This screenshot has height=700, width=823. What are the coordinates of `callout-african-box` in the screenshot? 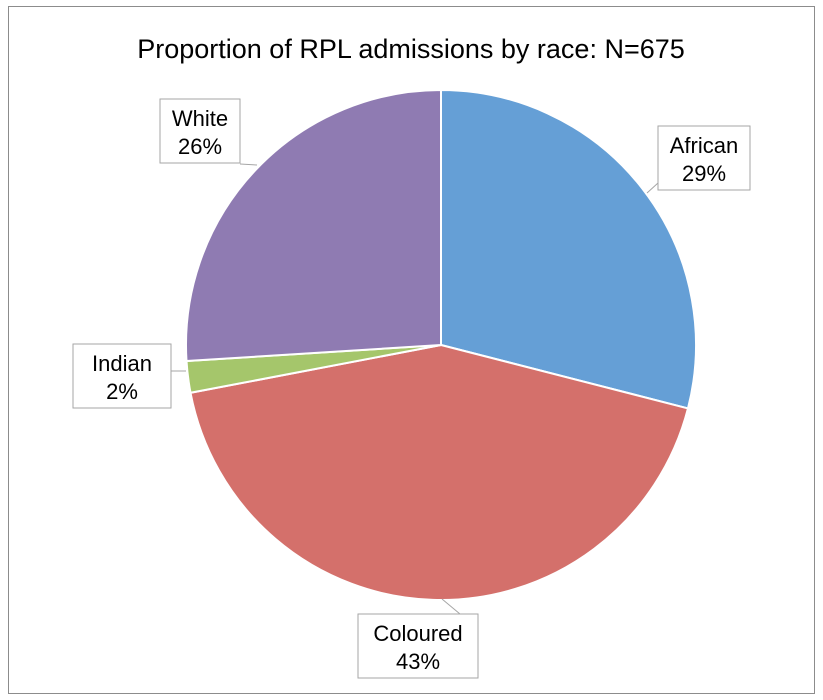 It's located at (704, 158).